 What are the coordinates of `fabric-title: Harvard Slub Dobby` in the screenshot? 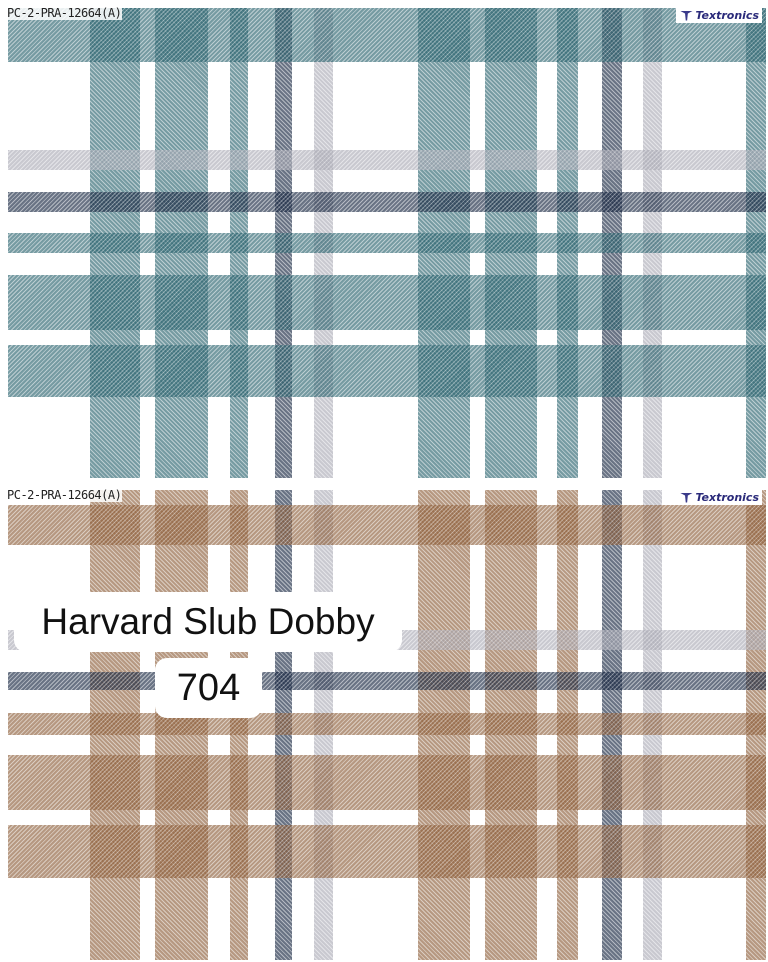 It's located at (208, 622).